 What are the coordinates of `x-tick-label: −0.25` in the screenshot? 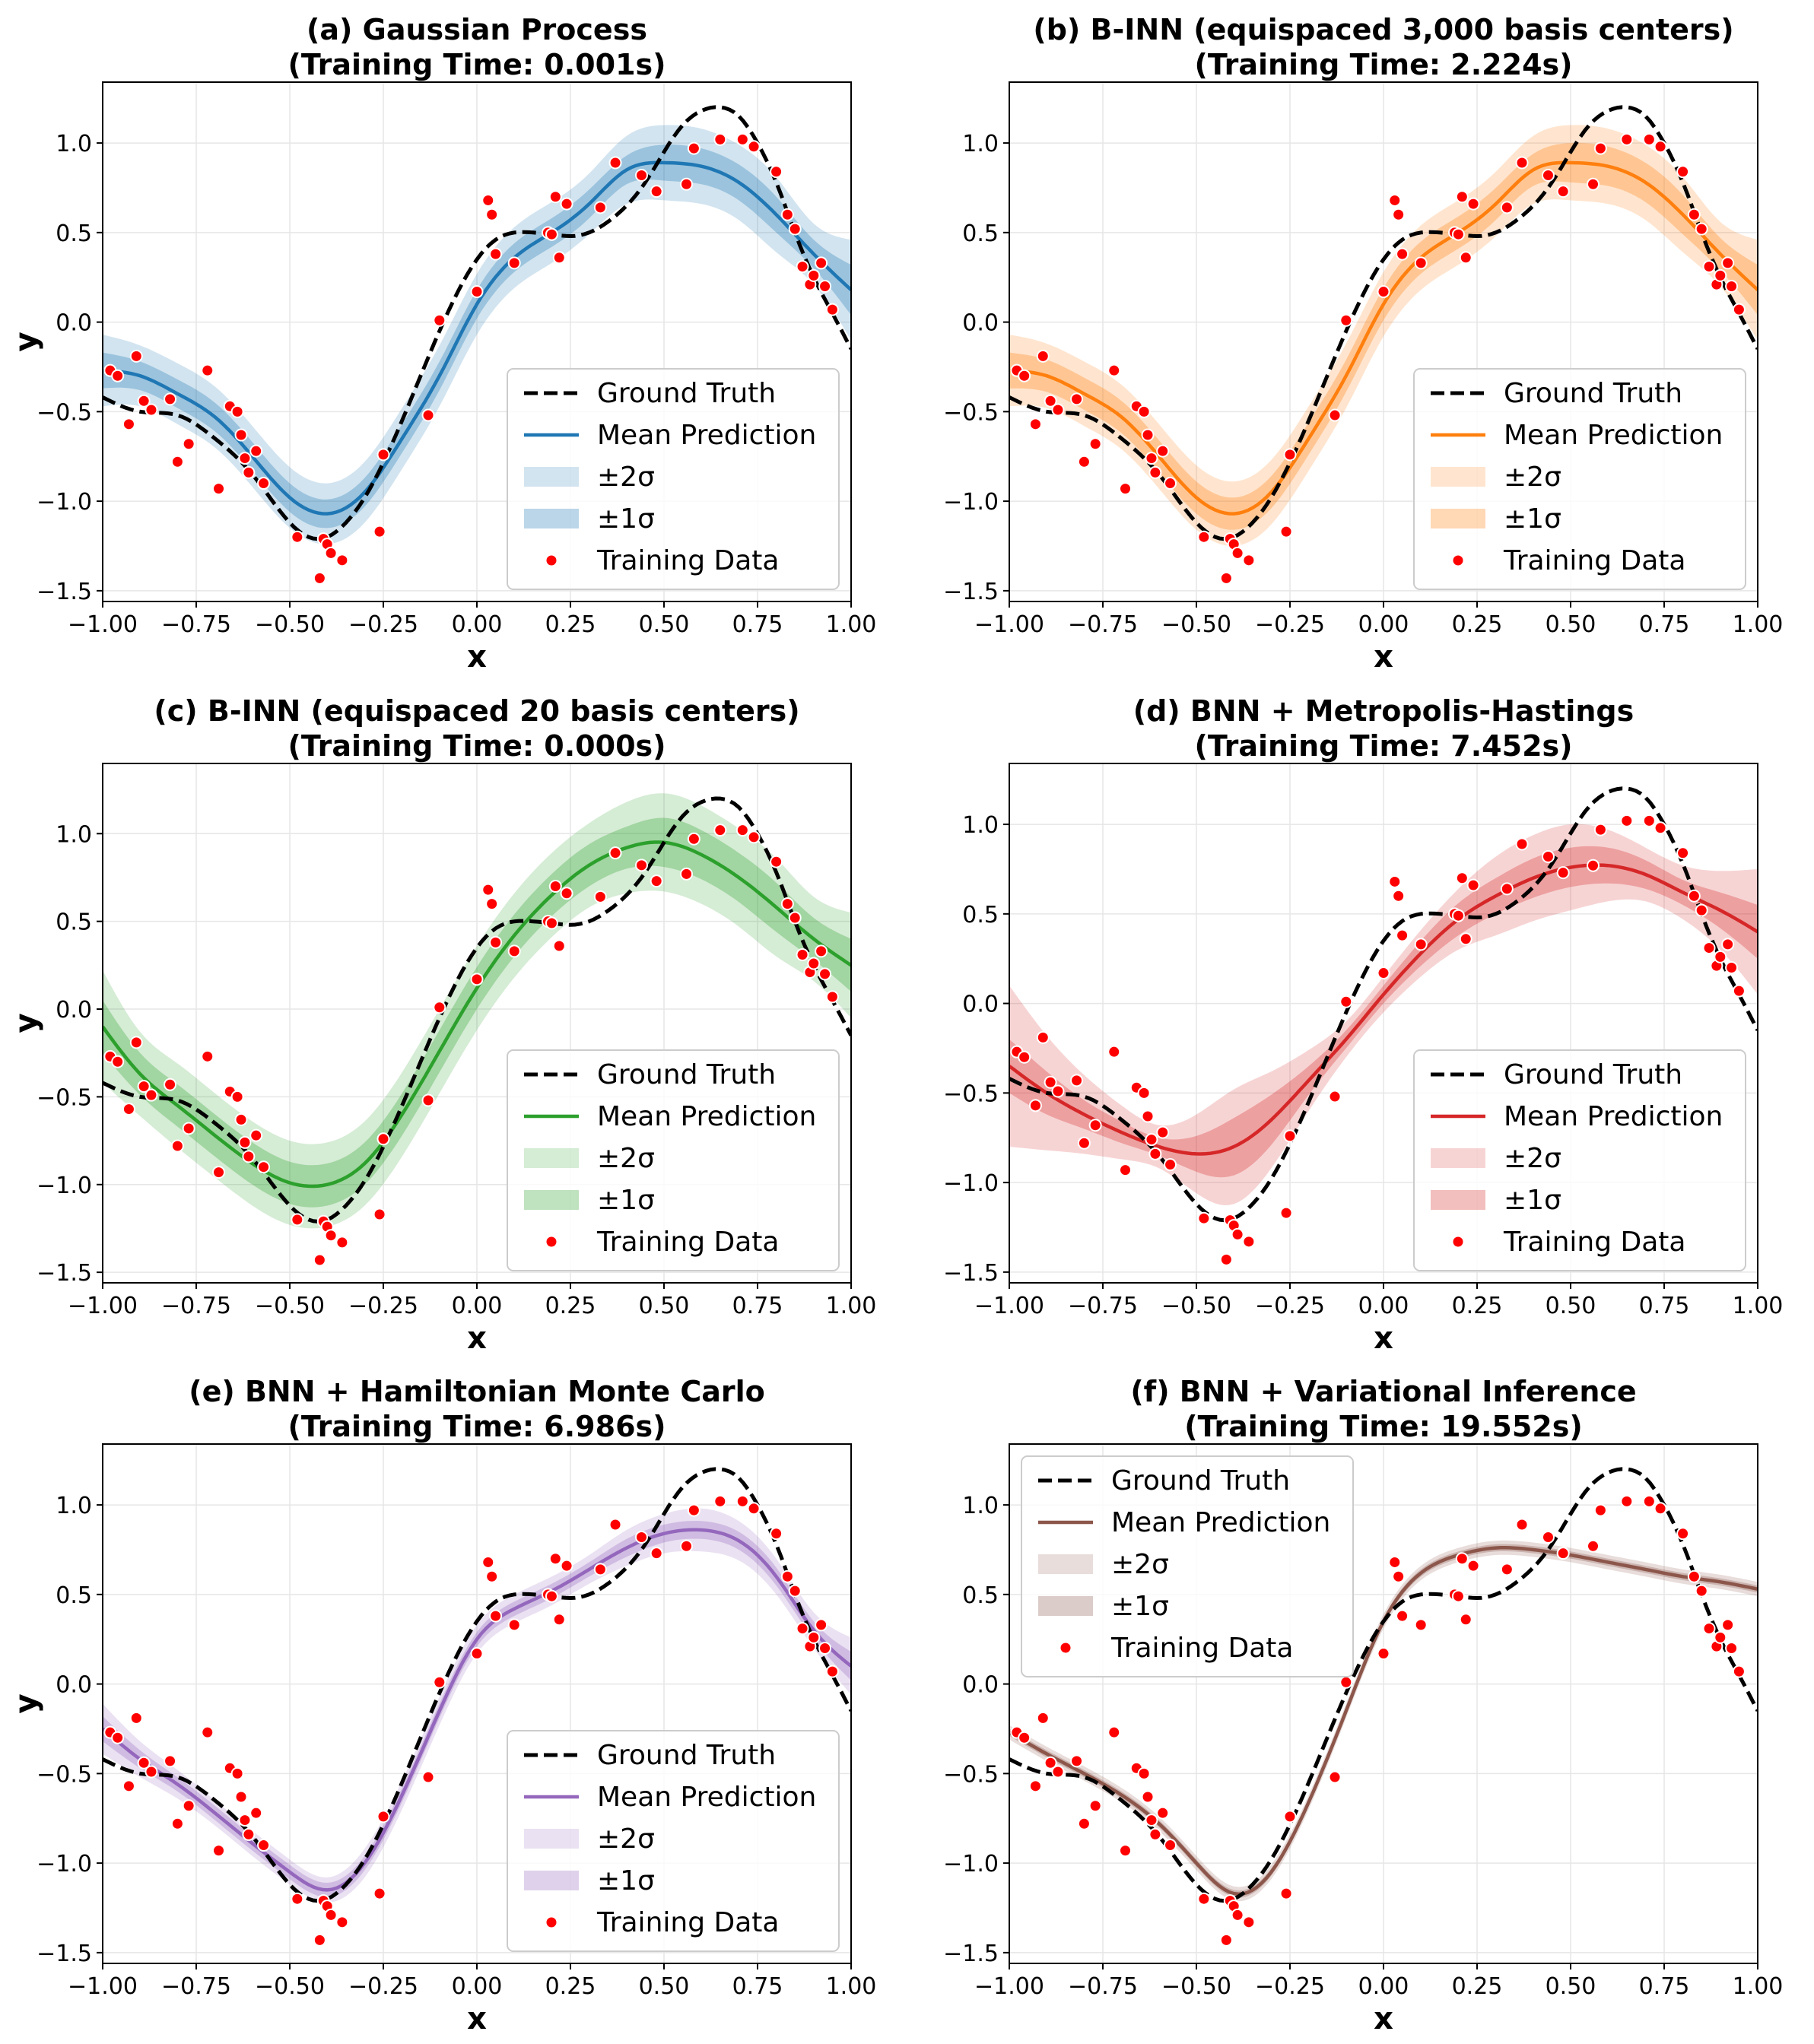 It's located at (383, 624).